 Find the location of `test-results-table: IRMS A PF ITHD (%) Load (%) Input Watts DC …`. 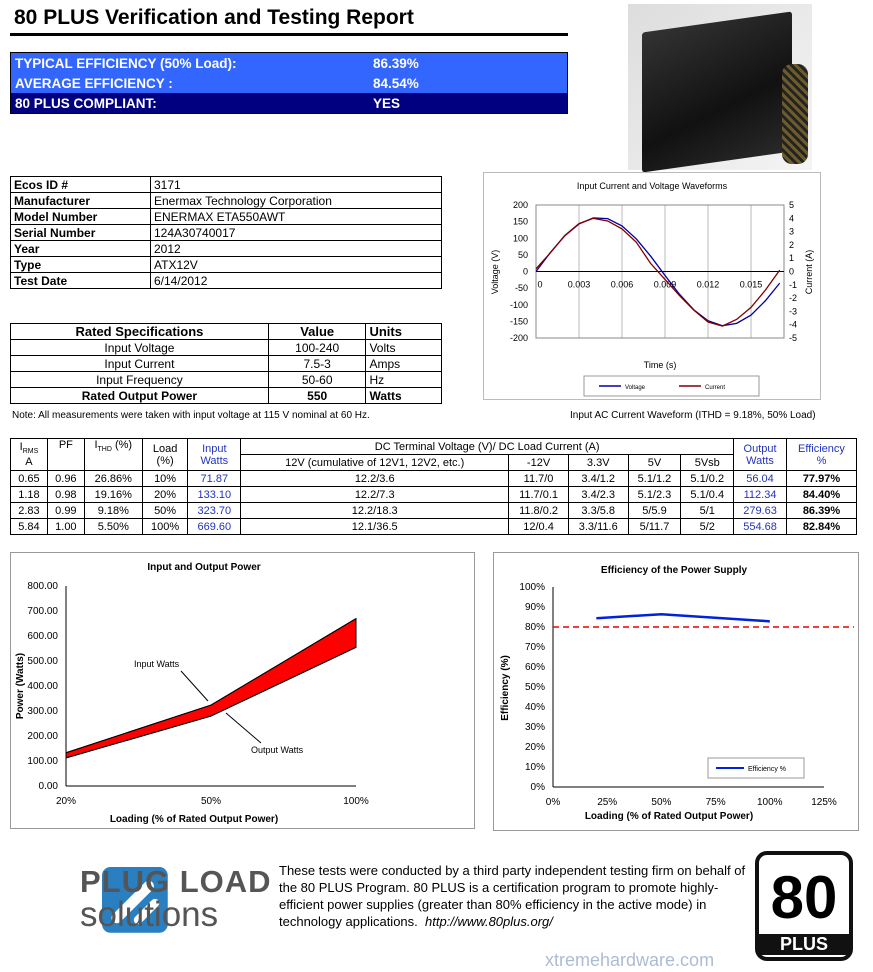

test-results-table: IRMS A PF ITHD (%) Load (%) Input Watts DC … is located at coordinates (434, 486).